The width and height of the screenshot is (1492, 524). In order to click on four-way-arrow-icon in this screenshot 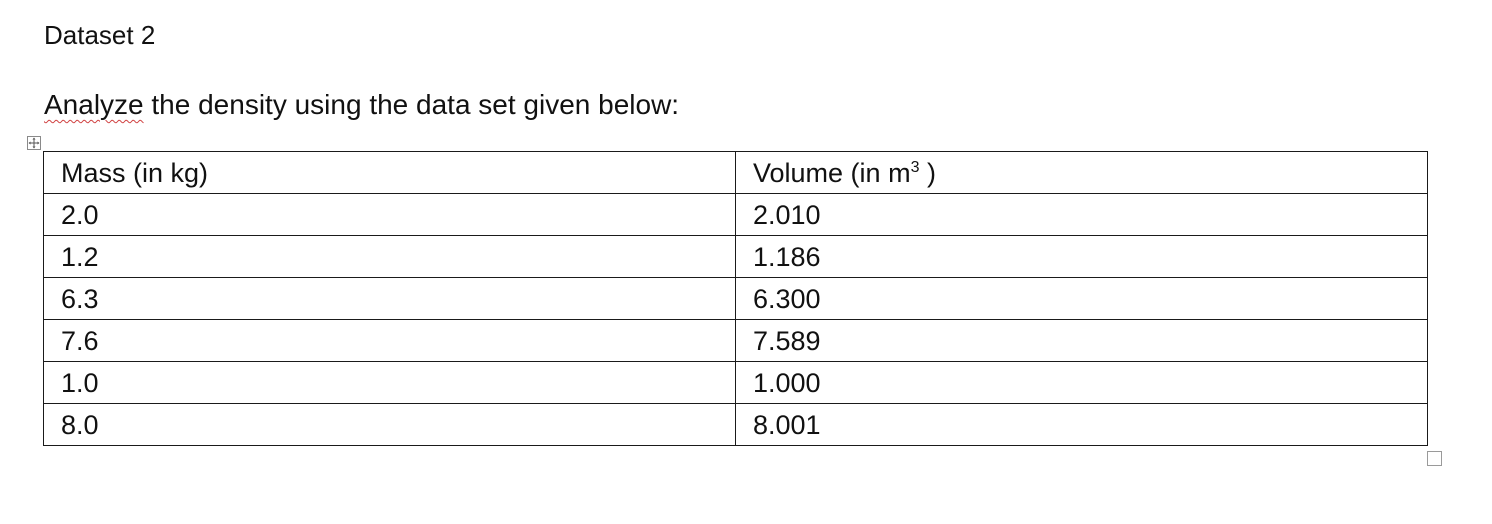, I will do `click(34, 143)`.